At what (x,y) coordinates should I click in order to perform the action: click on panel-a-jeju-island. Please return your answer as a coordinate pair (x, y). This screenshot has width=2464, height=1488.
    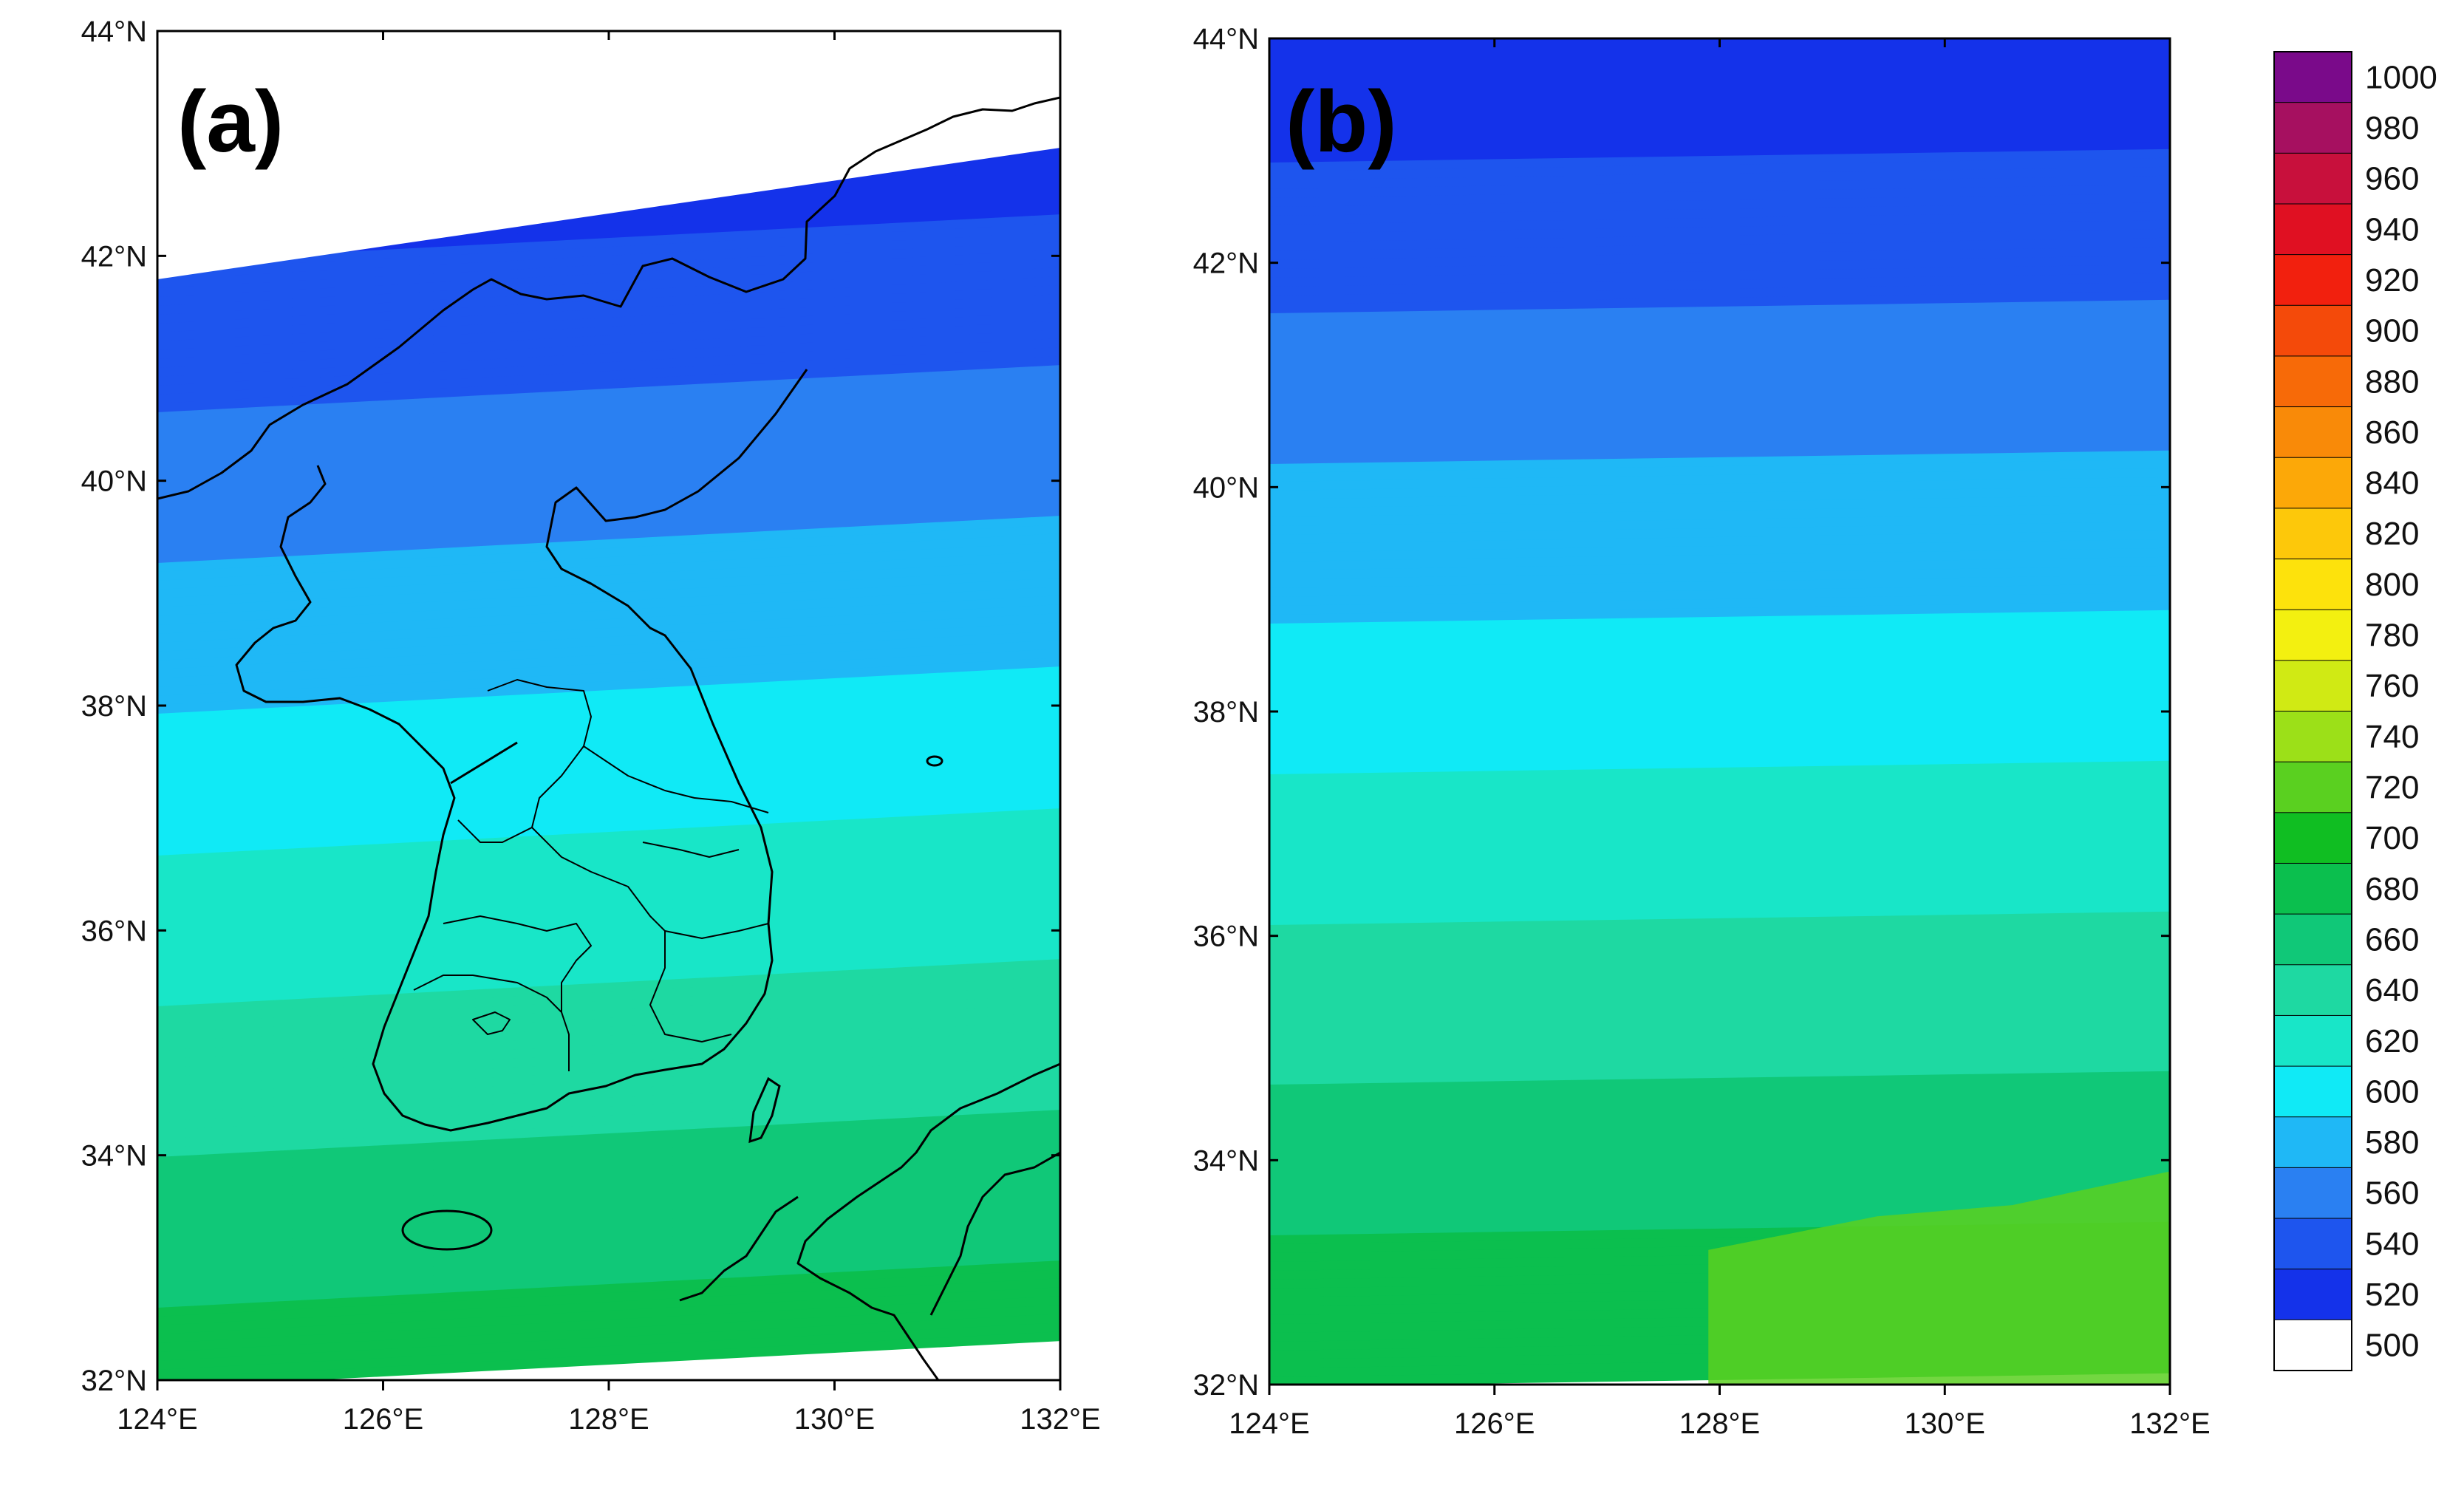
    Looking at the image, I should click on (447, 1230).